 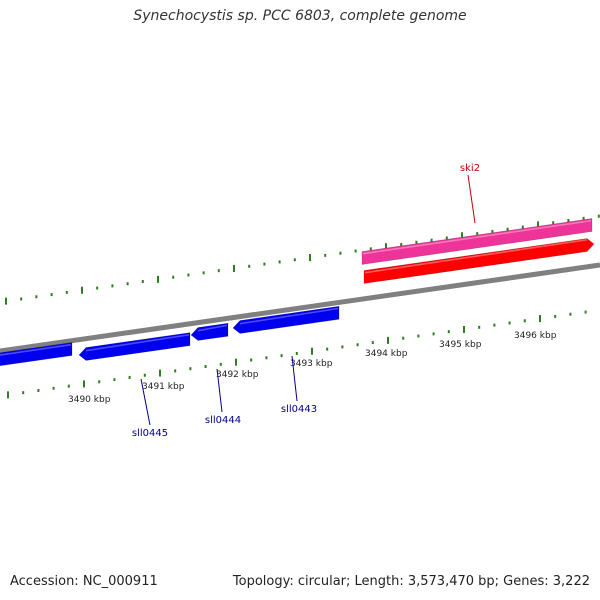 I want to click on tick-label: 3490 kbp, so click(x=89, y=400).